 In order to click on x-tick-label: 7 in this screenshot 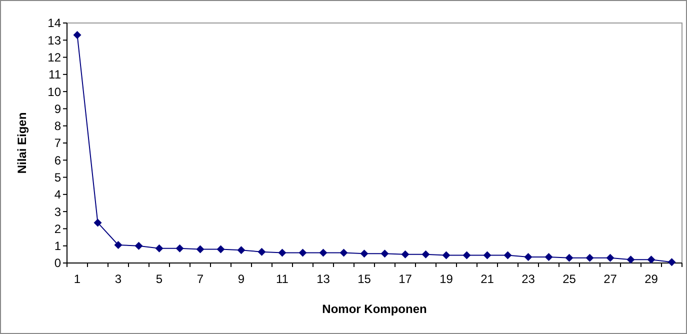, I will do `click(200, 279)`.